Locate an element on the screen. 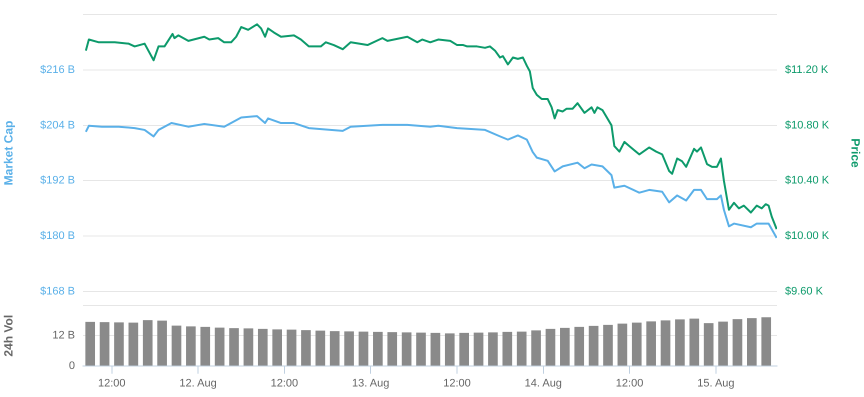 This screenshot has height=397, width=864. x-tick-label: 14. Aug is located at coordinates (543, 383).